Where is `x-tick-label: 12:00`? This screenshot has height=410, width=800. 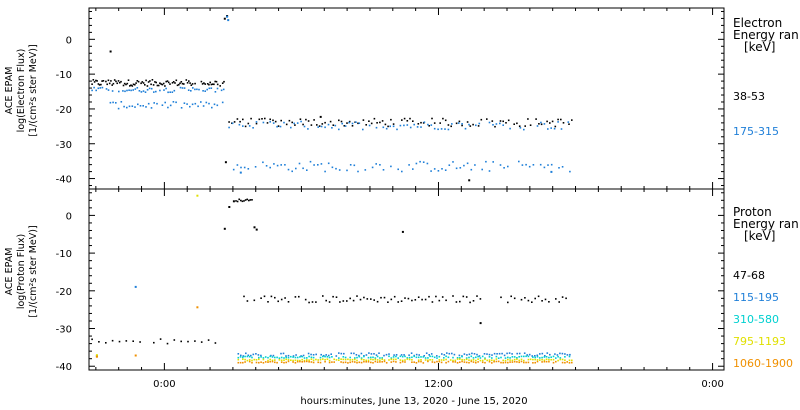 x-tick-label: 12:00 is located at coordinates (438, 384).